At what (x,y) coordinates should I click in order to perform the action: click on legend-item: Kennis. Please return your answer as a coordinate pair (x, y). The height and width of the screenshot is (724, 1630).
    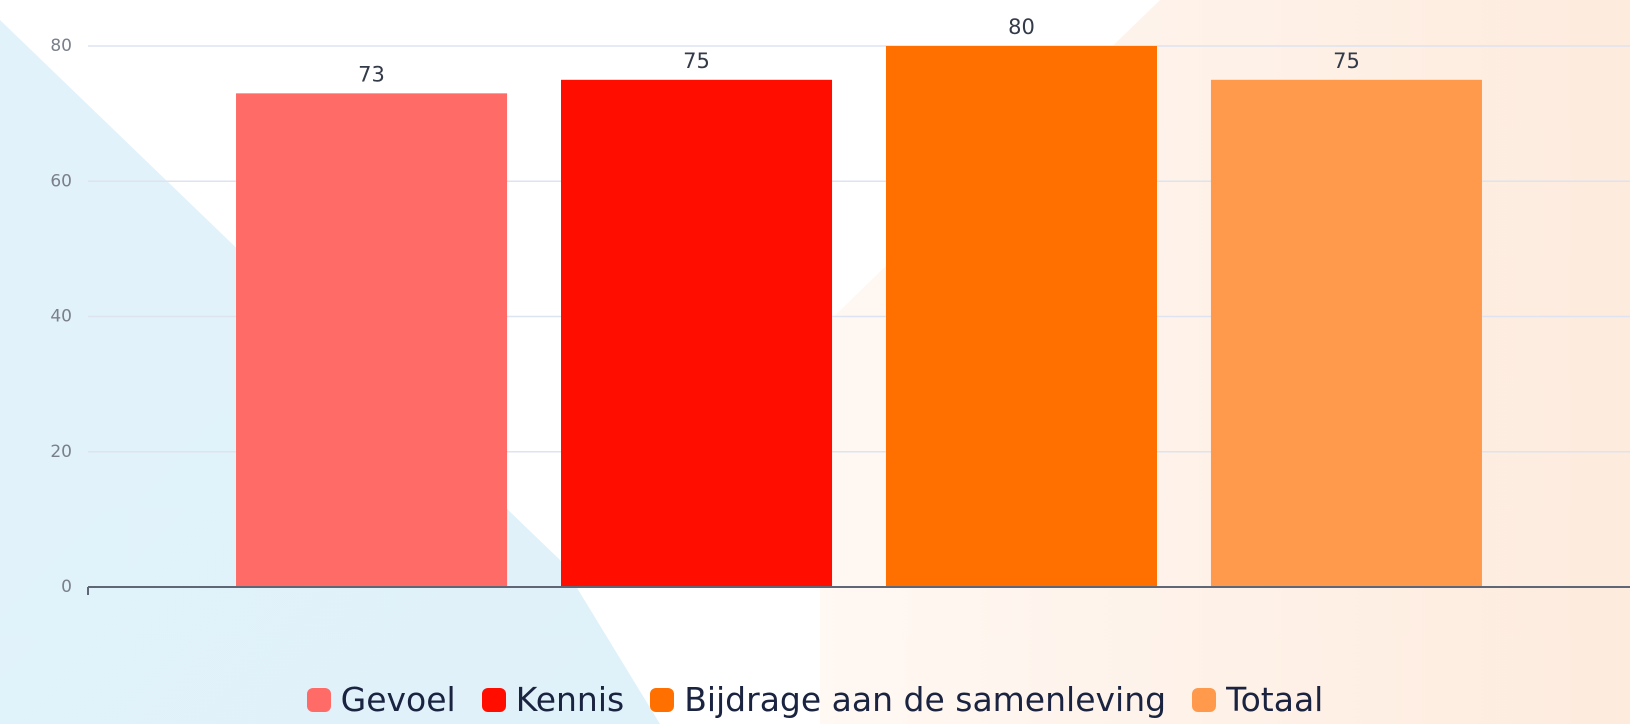
    Looking at the image, I should click on (553, 699).